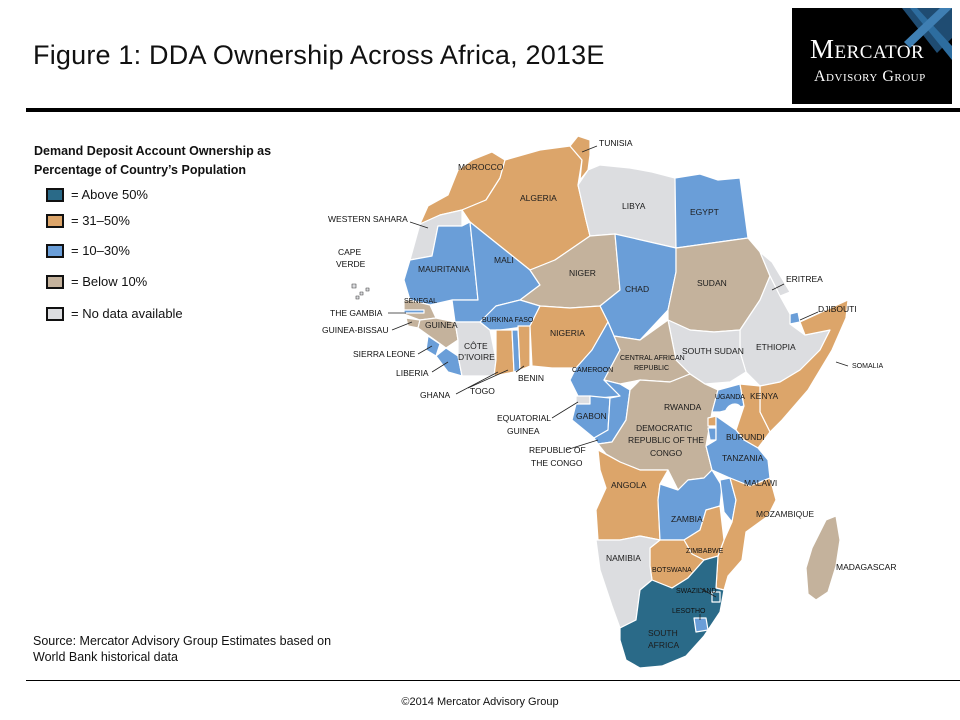 This screenshot has height=720, width=960. Describe the element at coordinates (360, 291) in the screenshot. I see `country-cape-verde` at that location.